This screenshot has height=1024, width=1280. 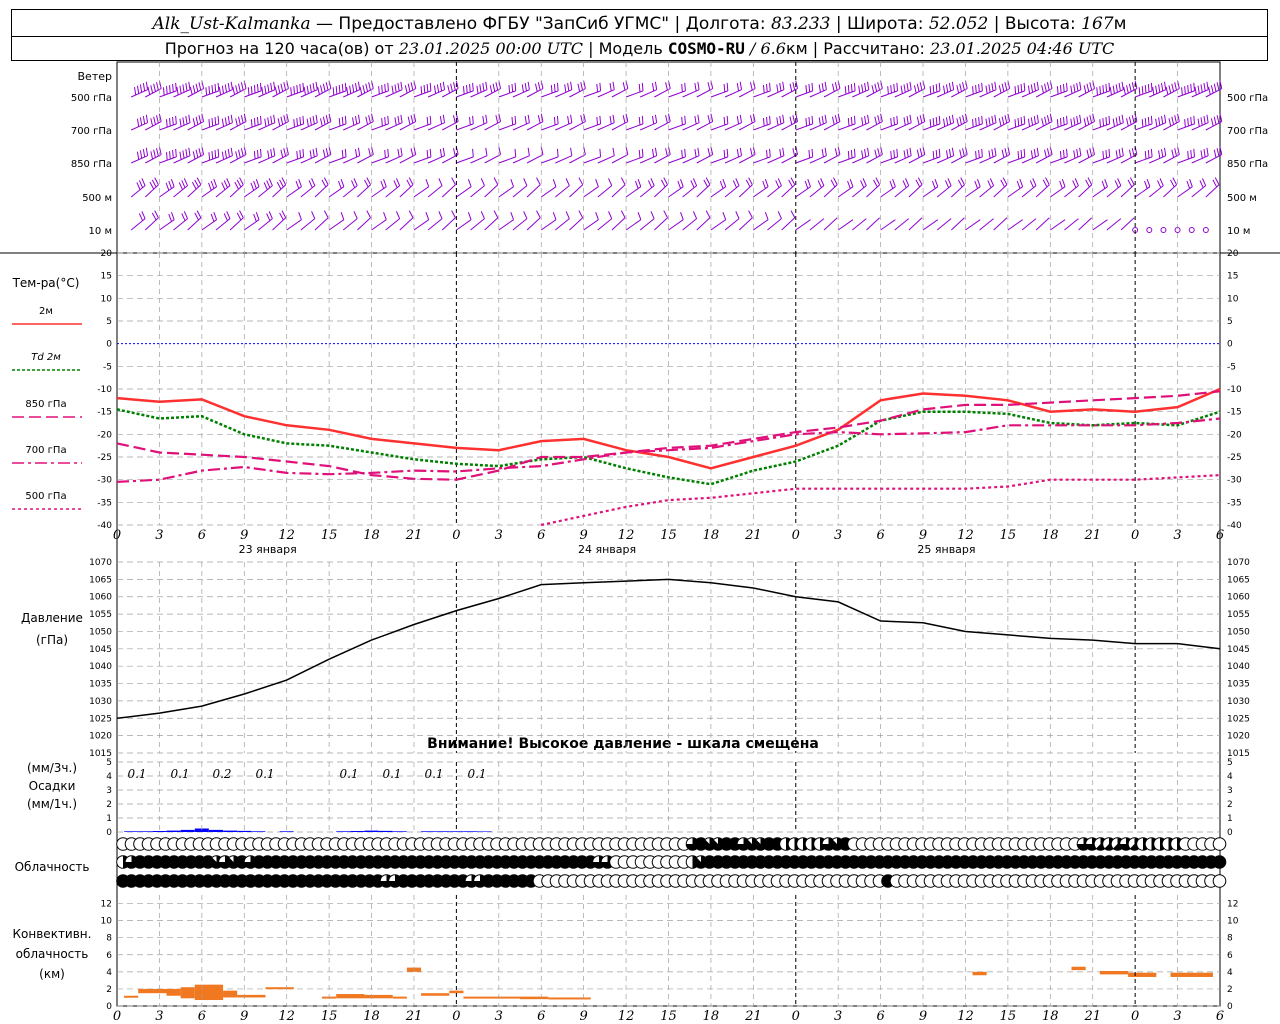 What do you see at coordinates (329, 535) in the screenshot?
I see `hour-label-temp: 15` at bounding box center [329, 535].